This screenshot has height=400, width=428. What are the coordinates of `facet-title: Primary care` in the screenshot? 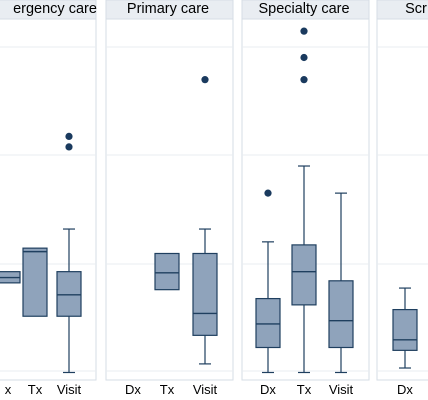 It's located at (168, 9).